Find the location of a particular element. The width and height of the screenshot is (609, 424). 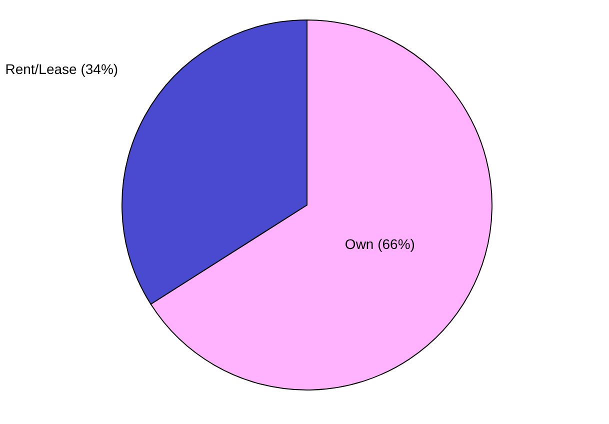

slice-label: Own (66%) is located at coordinates (379, 244).